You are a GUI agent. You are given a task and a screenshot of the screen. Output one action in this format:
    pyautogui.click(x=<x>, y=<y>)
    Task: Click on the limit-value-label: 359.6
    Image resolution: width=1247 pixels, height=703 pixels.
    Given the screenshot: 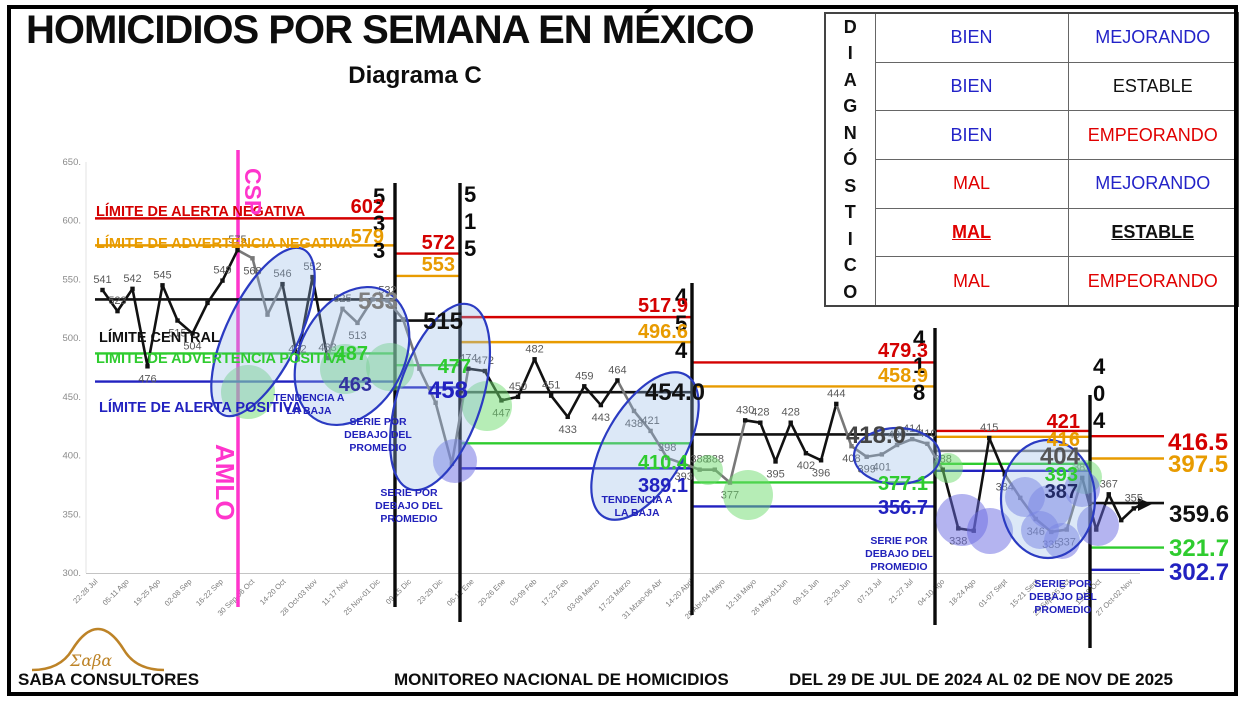 What is the action you would take?
    pyautogui.click(x=1199, y=514)
    